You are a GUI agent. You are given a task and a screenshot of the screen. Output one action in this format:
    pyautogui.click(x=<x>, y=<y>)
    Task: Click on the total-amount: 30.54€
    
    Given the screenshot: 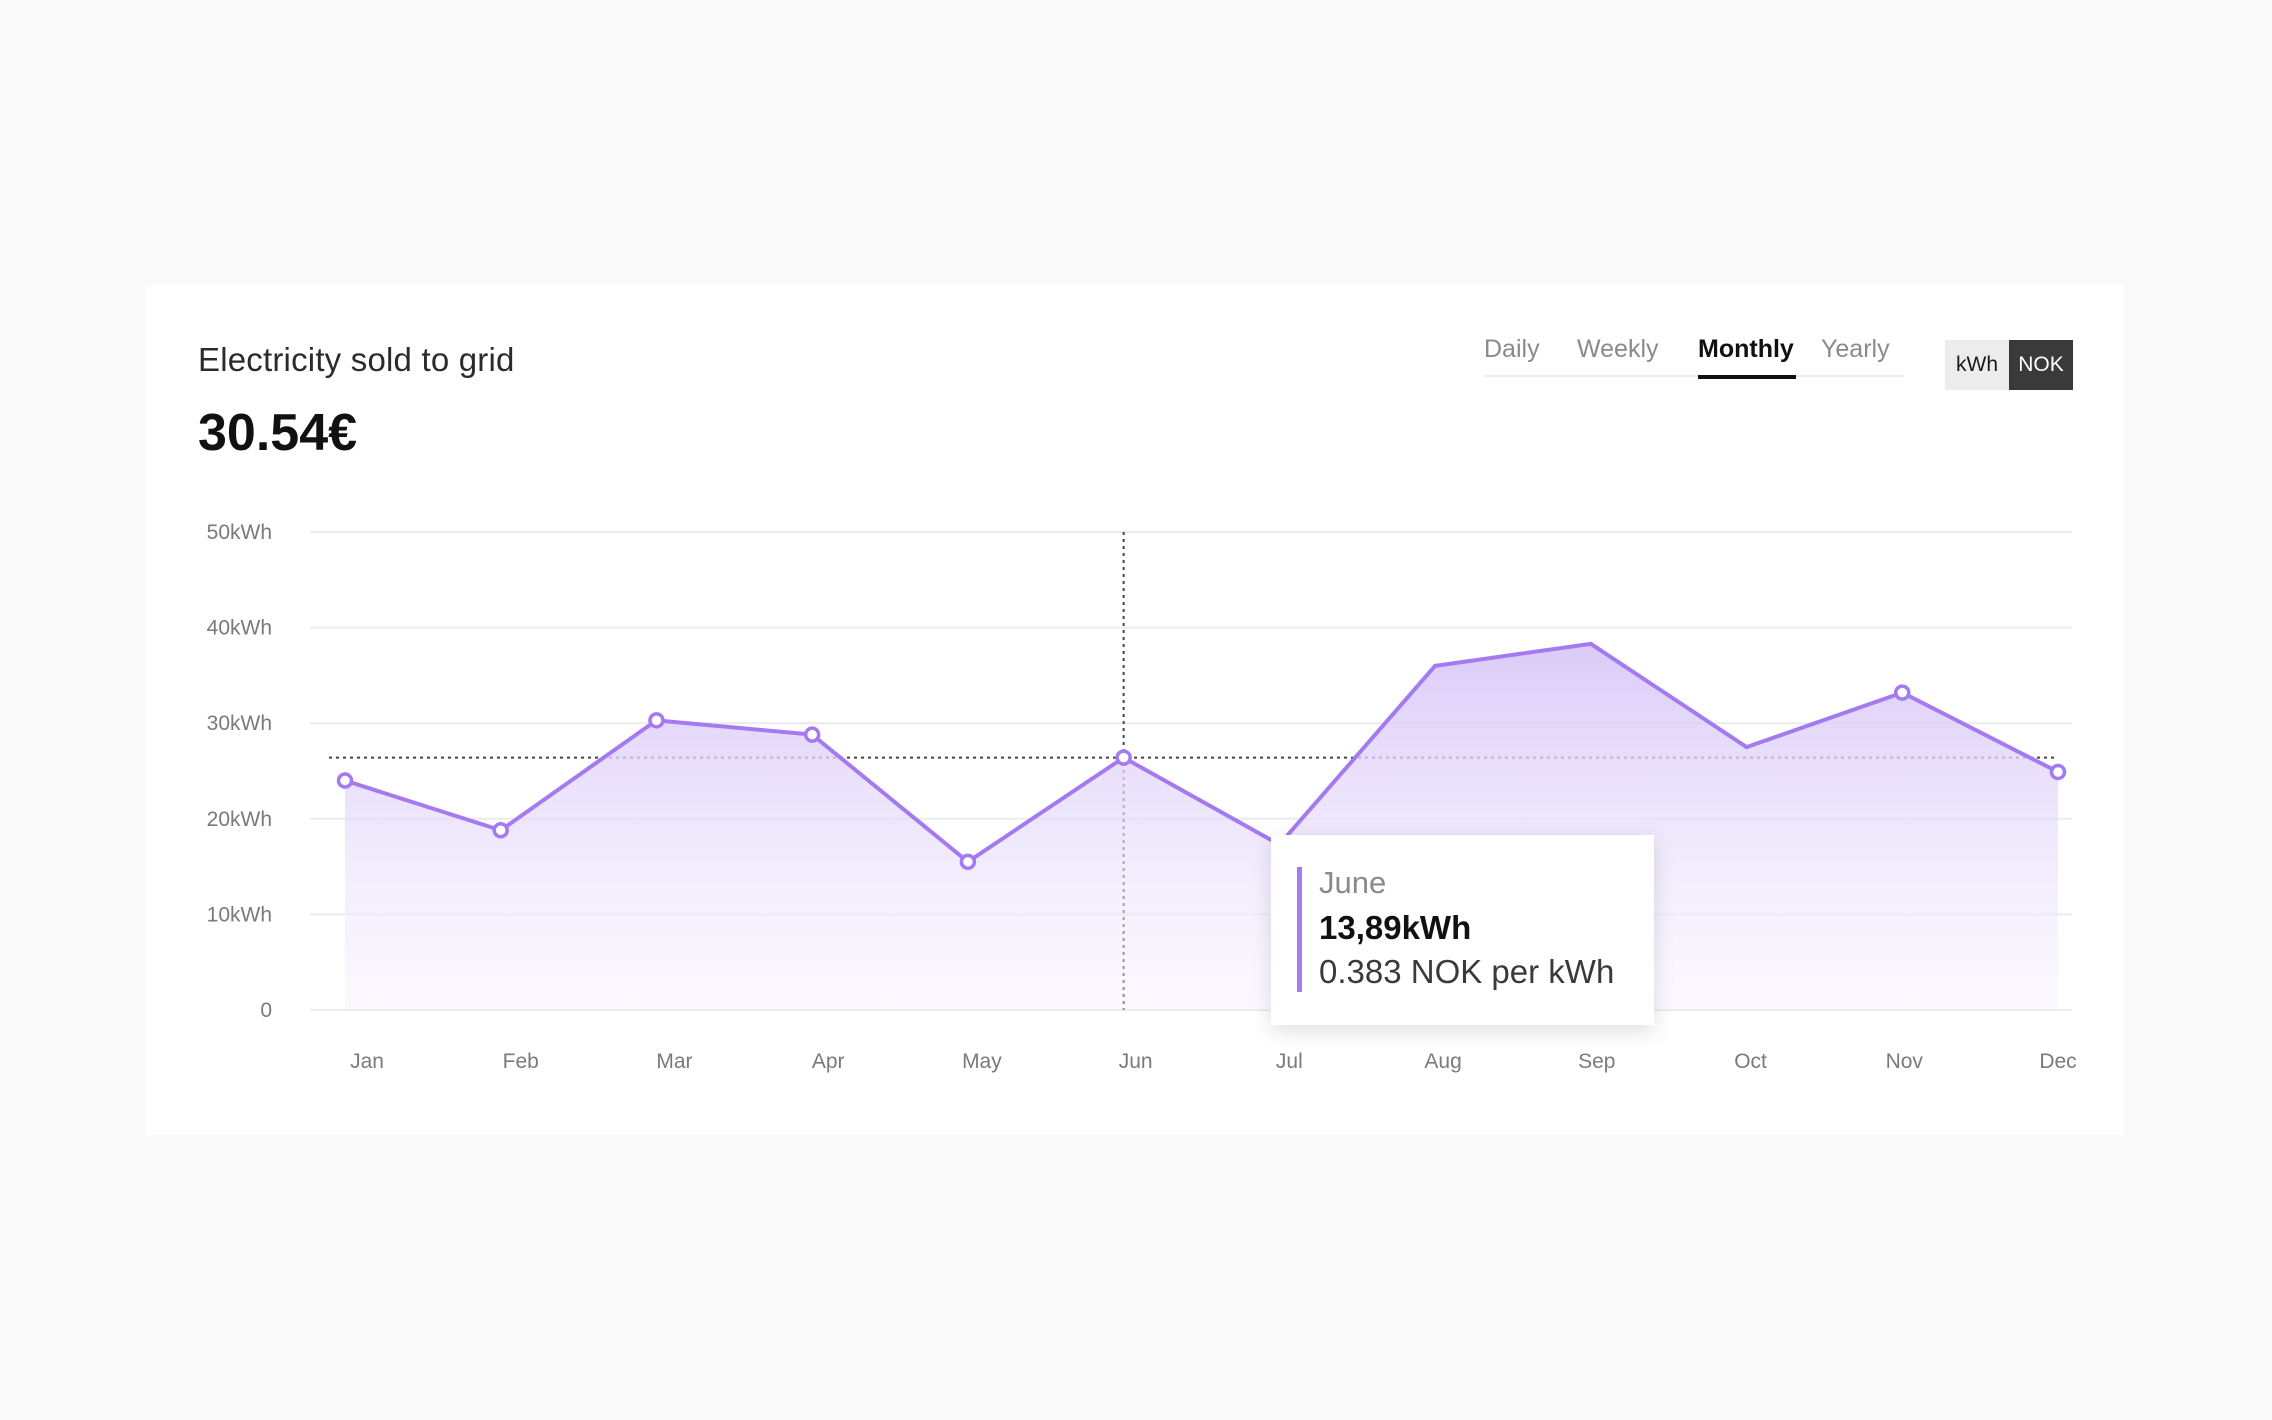 What is the action you would take?
    pyautogui.click(x=278, y=433)
    